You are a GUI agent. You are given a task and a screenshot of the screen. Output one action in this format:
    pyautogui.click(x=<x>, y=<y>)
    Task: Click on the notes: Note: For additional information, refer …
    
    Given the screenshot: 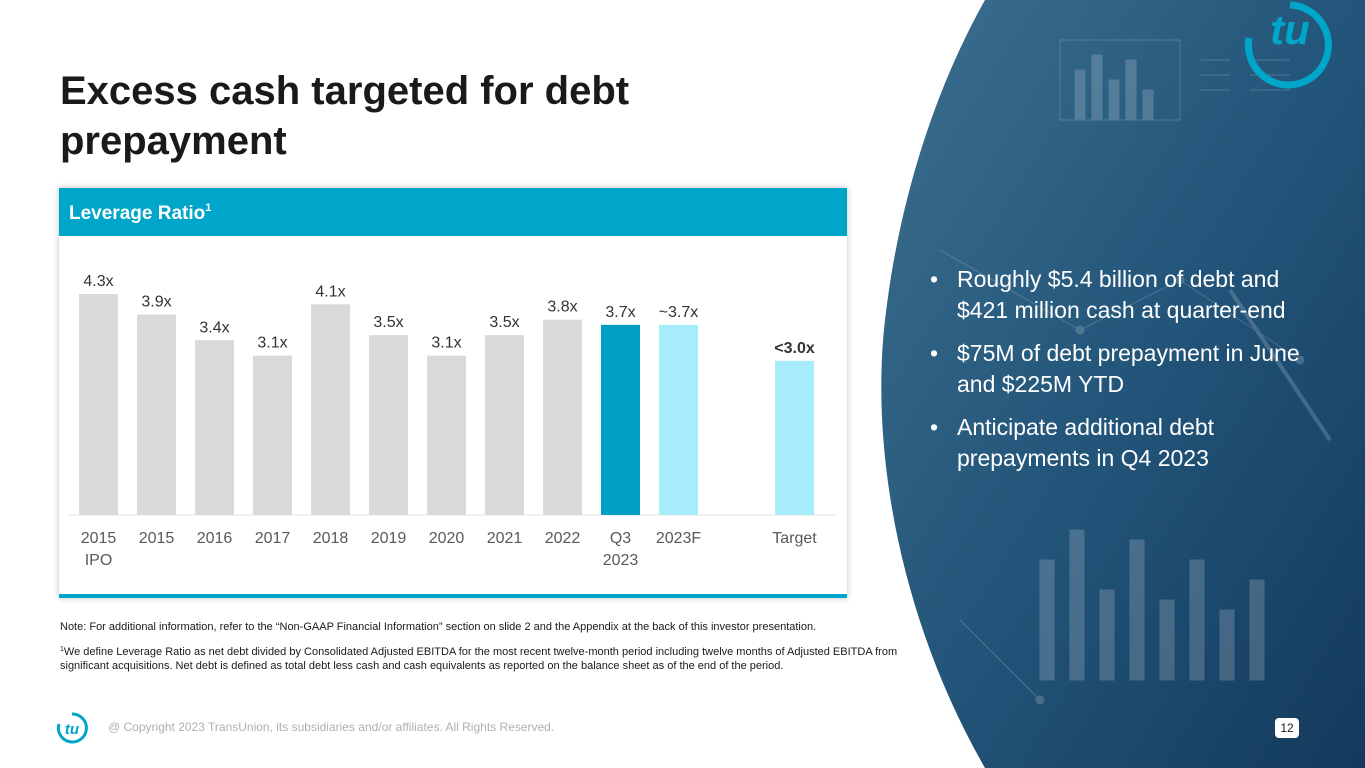 What is the action you would take?
    pyautogui.click(x=500, y=651)
    